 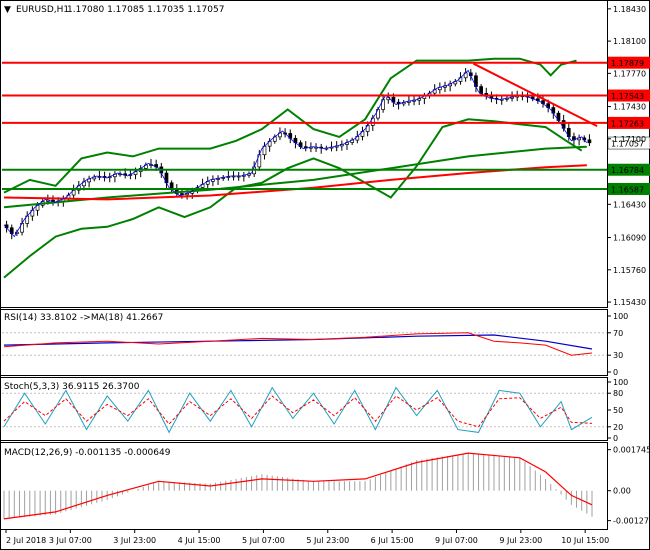 I want to click on macd-tick-label: 0.00, so click(x=622, y=491).